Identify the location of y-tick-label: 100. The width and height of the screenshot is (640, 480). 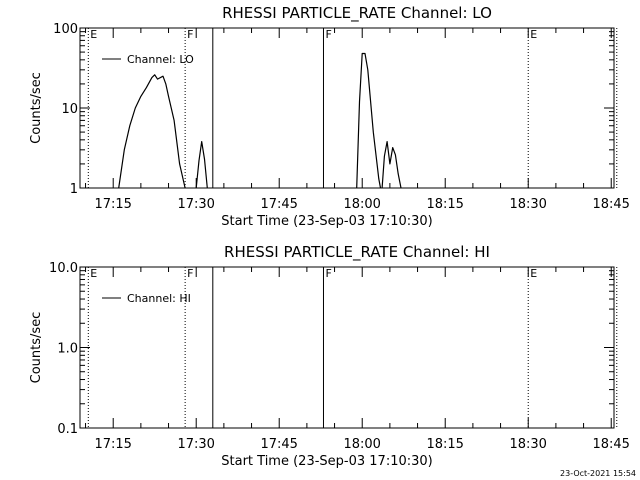
(65, 29).